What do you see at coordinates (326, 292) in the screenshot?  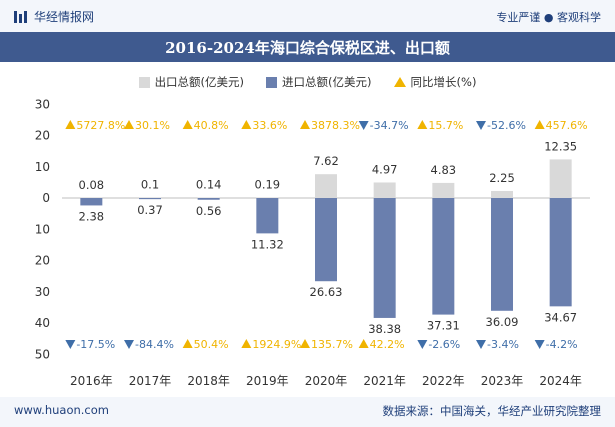 I see `import-value-label: 26.63` at bounding box center [326, 292].